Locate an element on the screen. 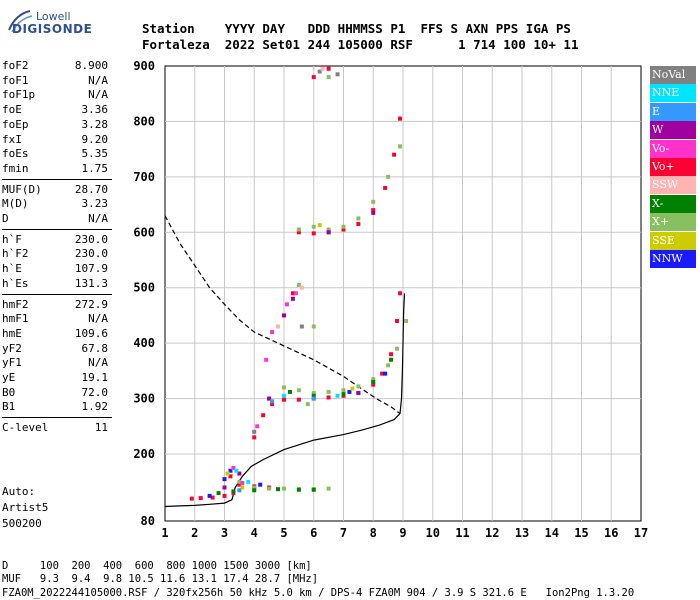  param-row: h`Es 131.3 is located at coordinates (55, 284).